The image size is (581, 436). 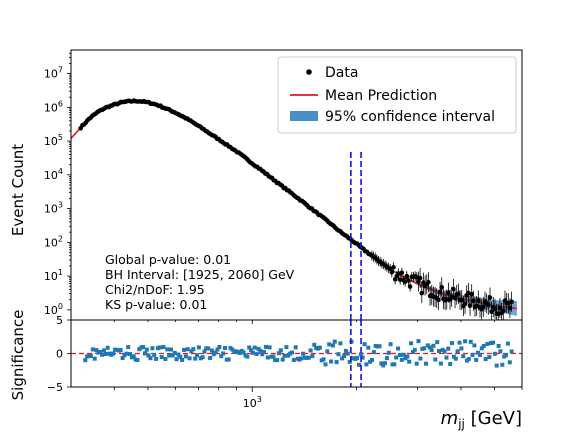 I want to click on annotation-global-pvalue: Global p-value: 0.01, so click(x=168, y=259).